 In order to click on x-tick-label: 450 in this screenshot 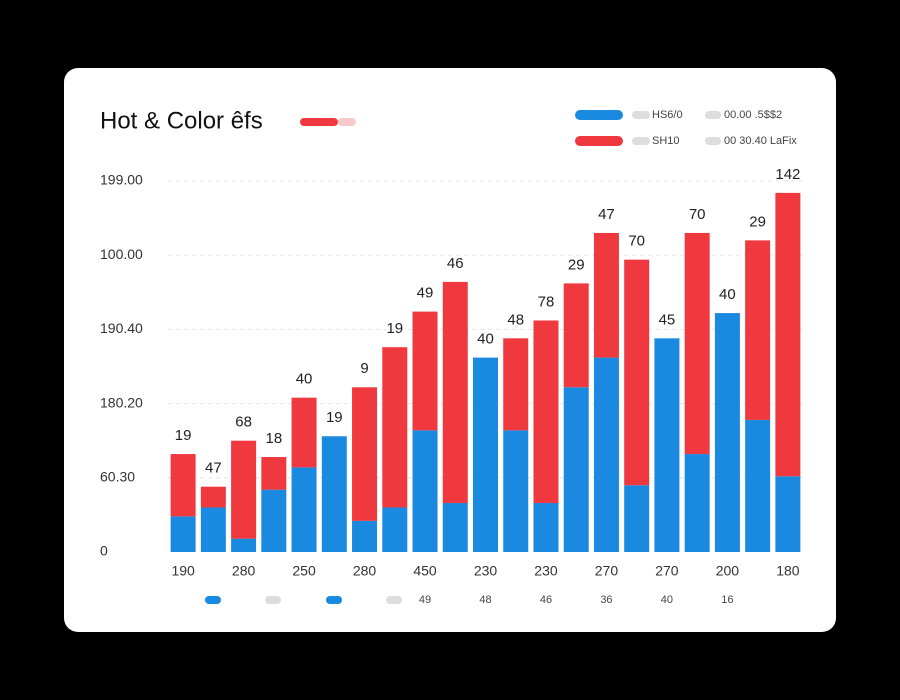, I will do `click(425, 571)`.